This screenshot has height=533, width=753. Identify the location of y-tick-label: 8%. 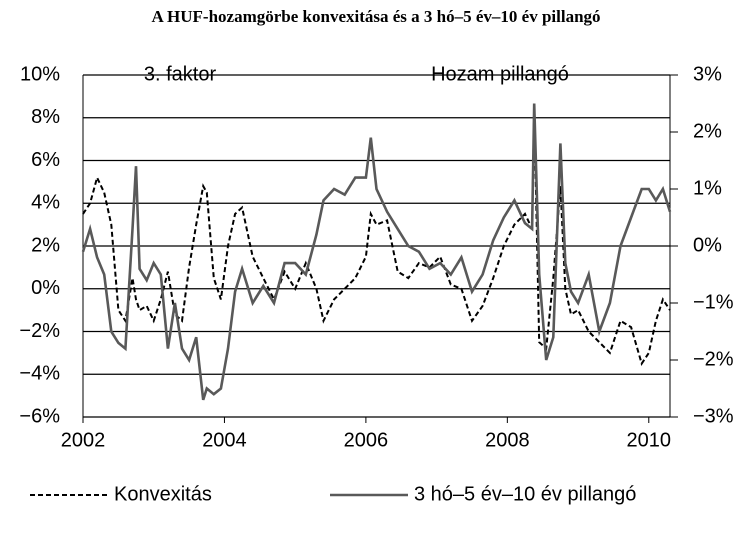
(45, 117).